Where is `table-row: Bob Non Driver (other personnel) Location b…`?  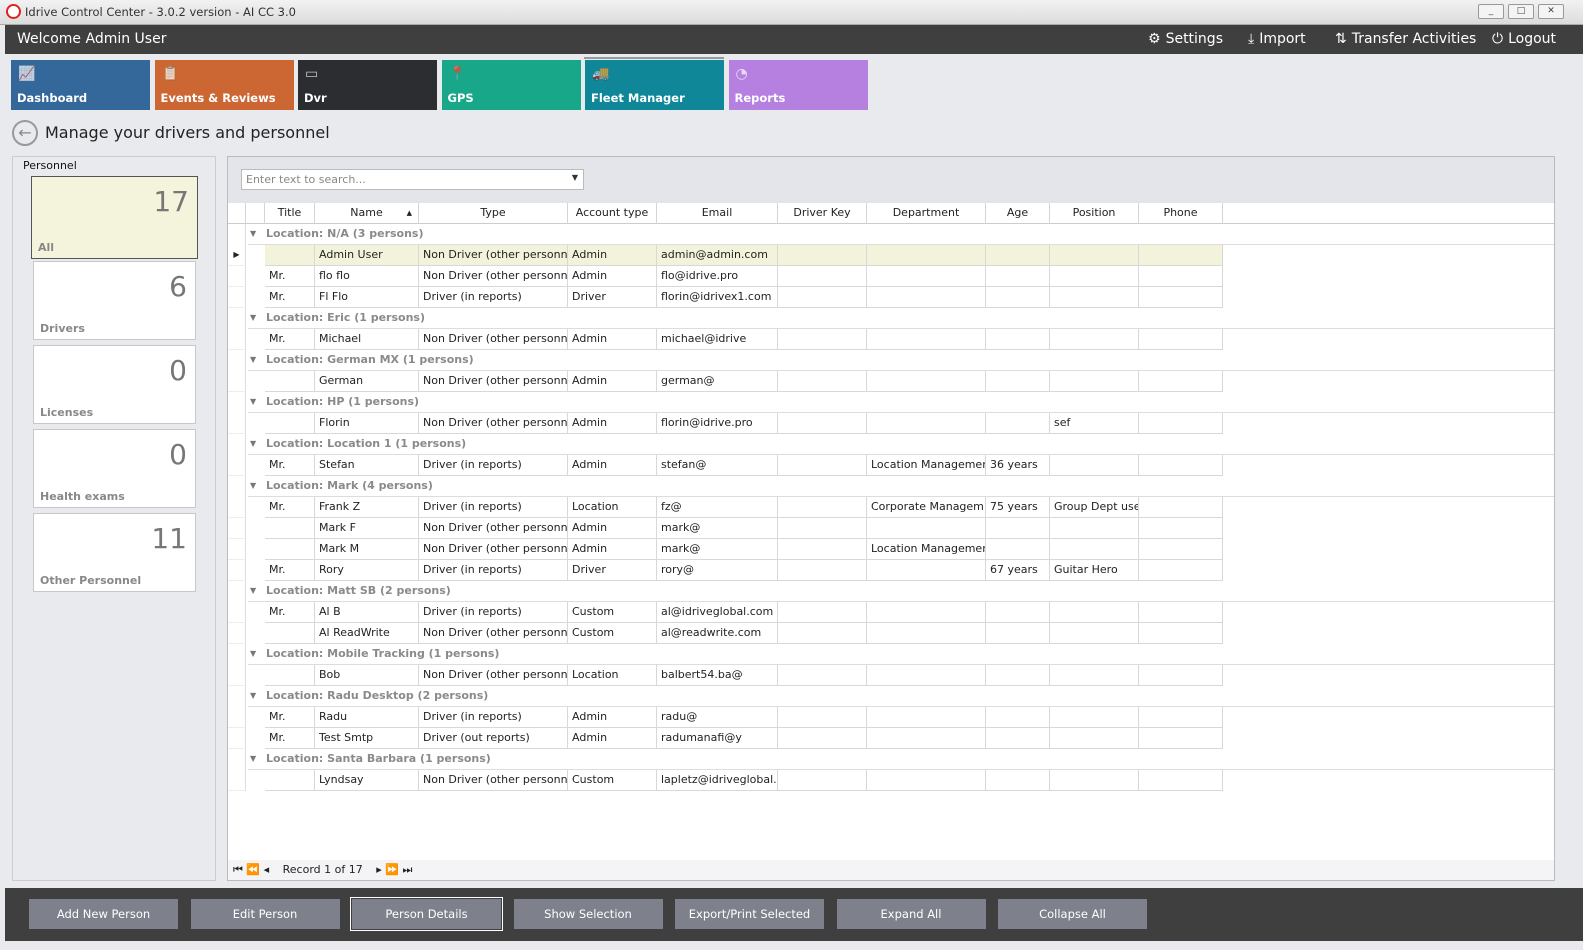
table-row: Bob Non Driver (other personnel) Location b… is located at coordinates (891, 675).